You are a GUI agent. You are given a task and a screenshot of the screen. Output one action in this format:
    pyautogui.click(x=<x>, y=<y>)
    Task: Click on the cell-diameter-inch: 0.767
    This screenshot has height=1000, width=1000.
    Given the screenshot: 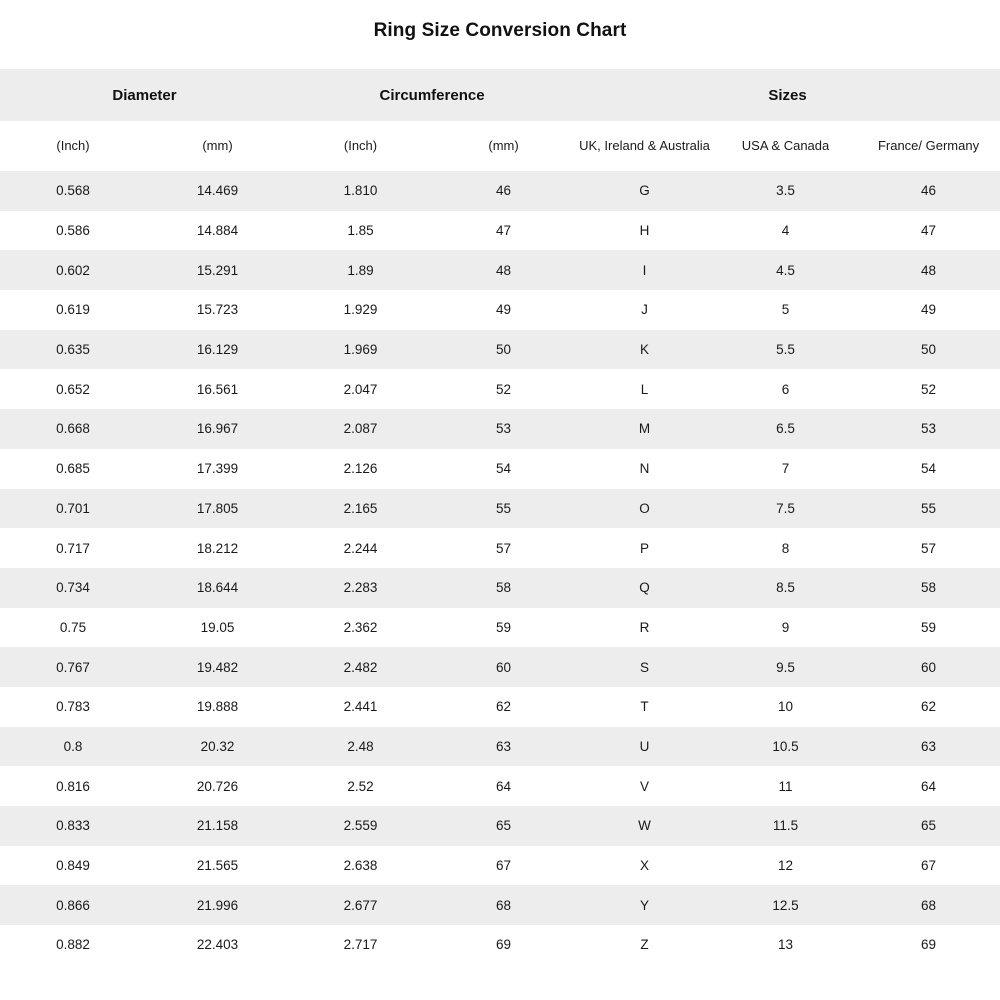 What is the action you would take?
    pyautogui.click(x=73, y=667)
    